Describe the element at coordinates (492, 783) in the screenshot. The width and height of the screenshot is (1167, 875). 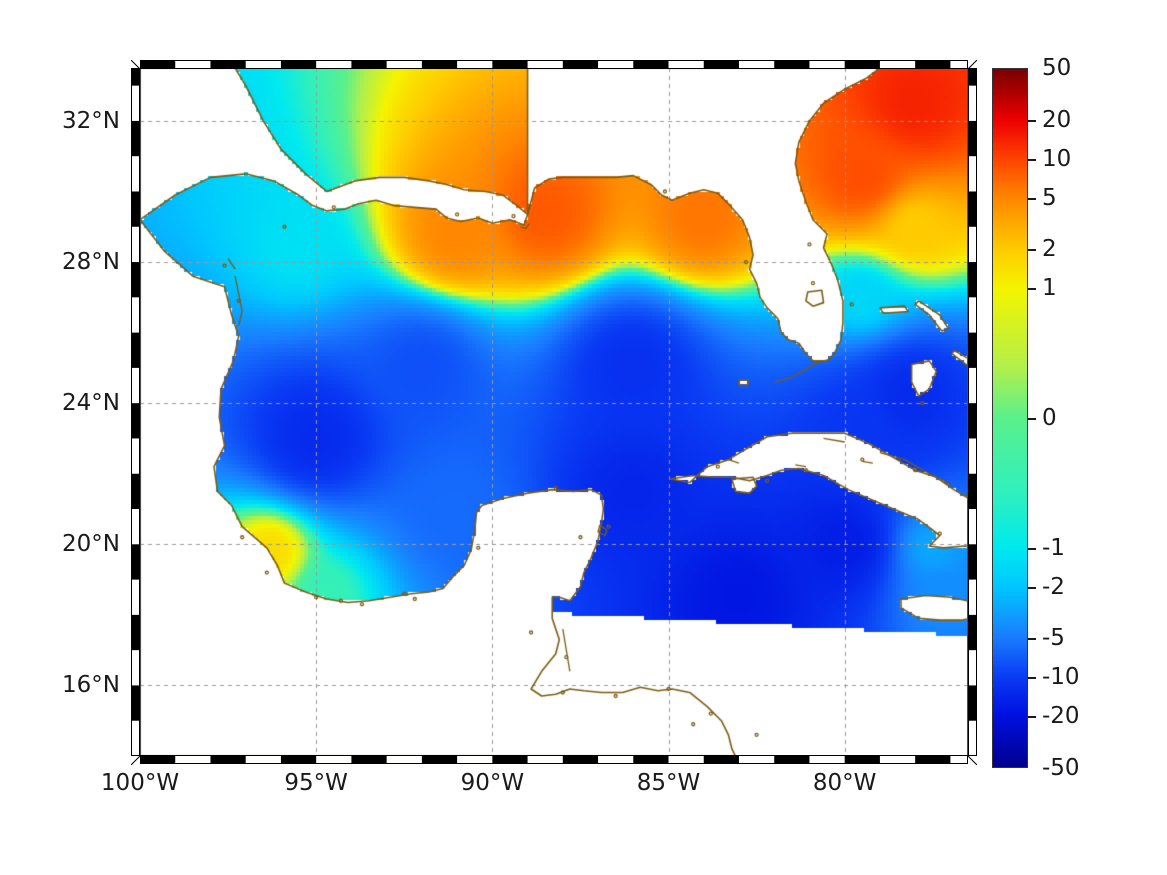
I see `x-tick-label-2: 90°W` at that location.